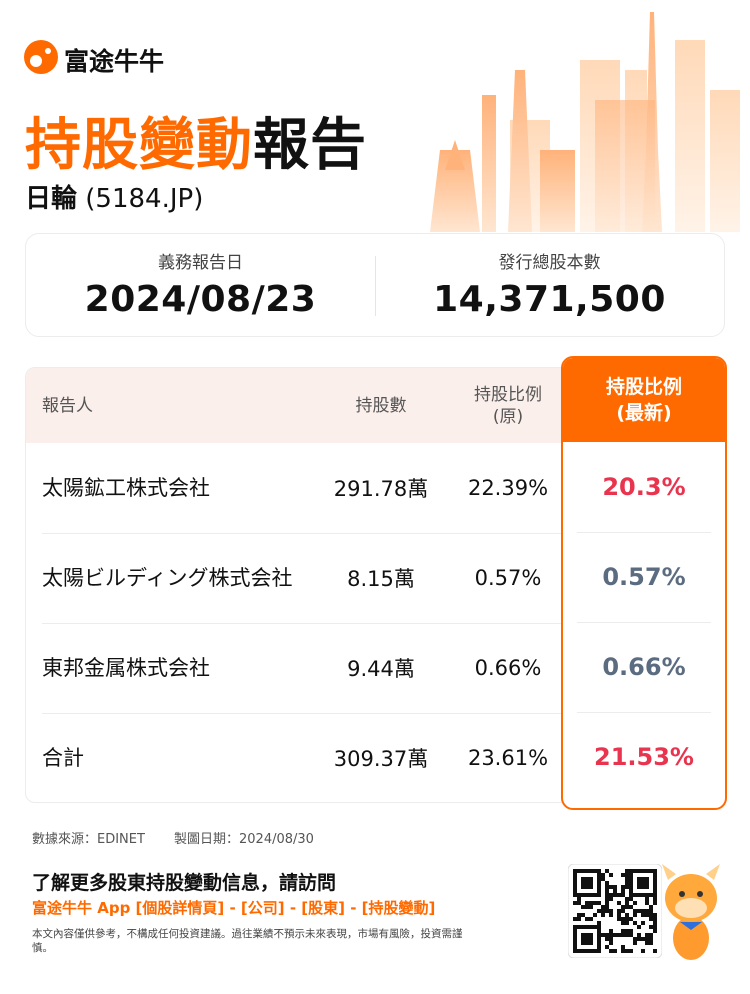 This screenshot has height=994, width=750. I want to click on cta: 了解更多股東持股變動信息，請訪問, so click(184, 883).